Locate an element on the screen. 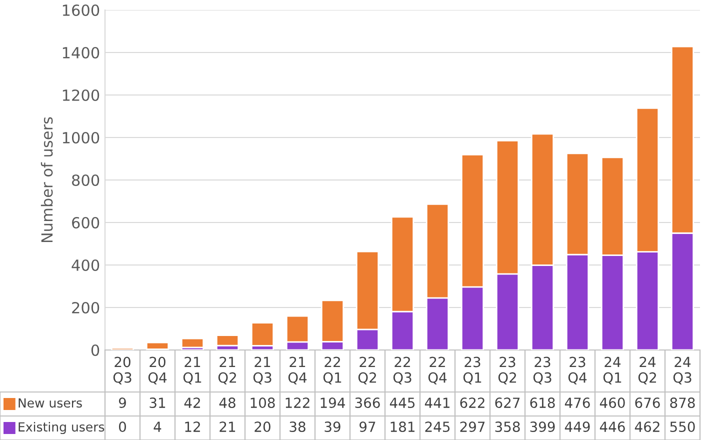 The height and width of the screenshot is (440, 707). x-tick-label: 23 Q4 is located at coordinates (577, 370).